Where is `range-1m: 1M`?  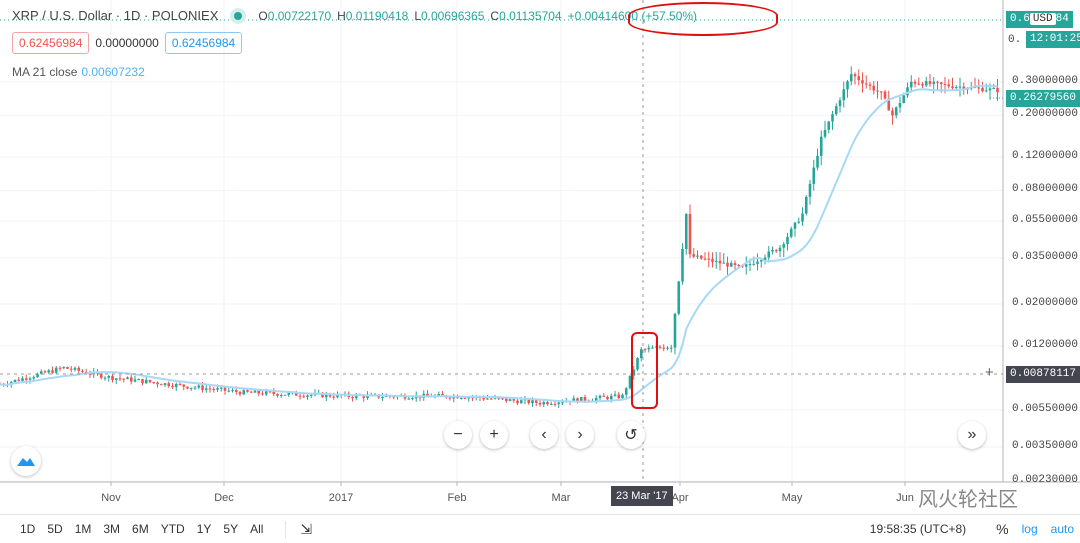 range-1m: 1M is located at coordinates (83, 529).